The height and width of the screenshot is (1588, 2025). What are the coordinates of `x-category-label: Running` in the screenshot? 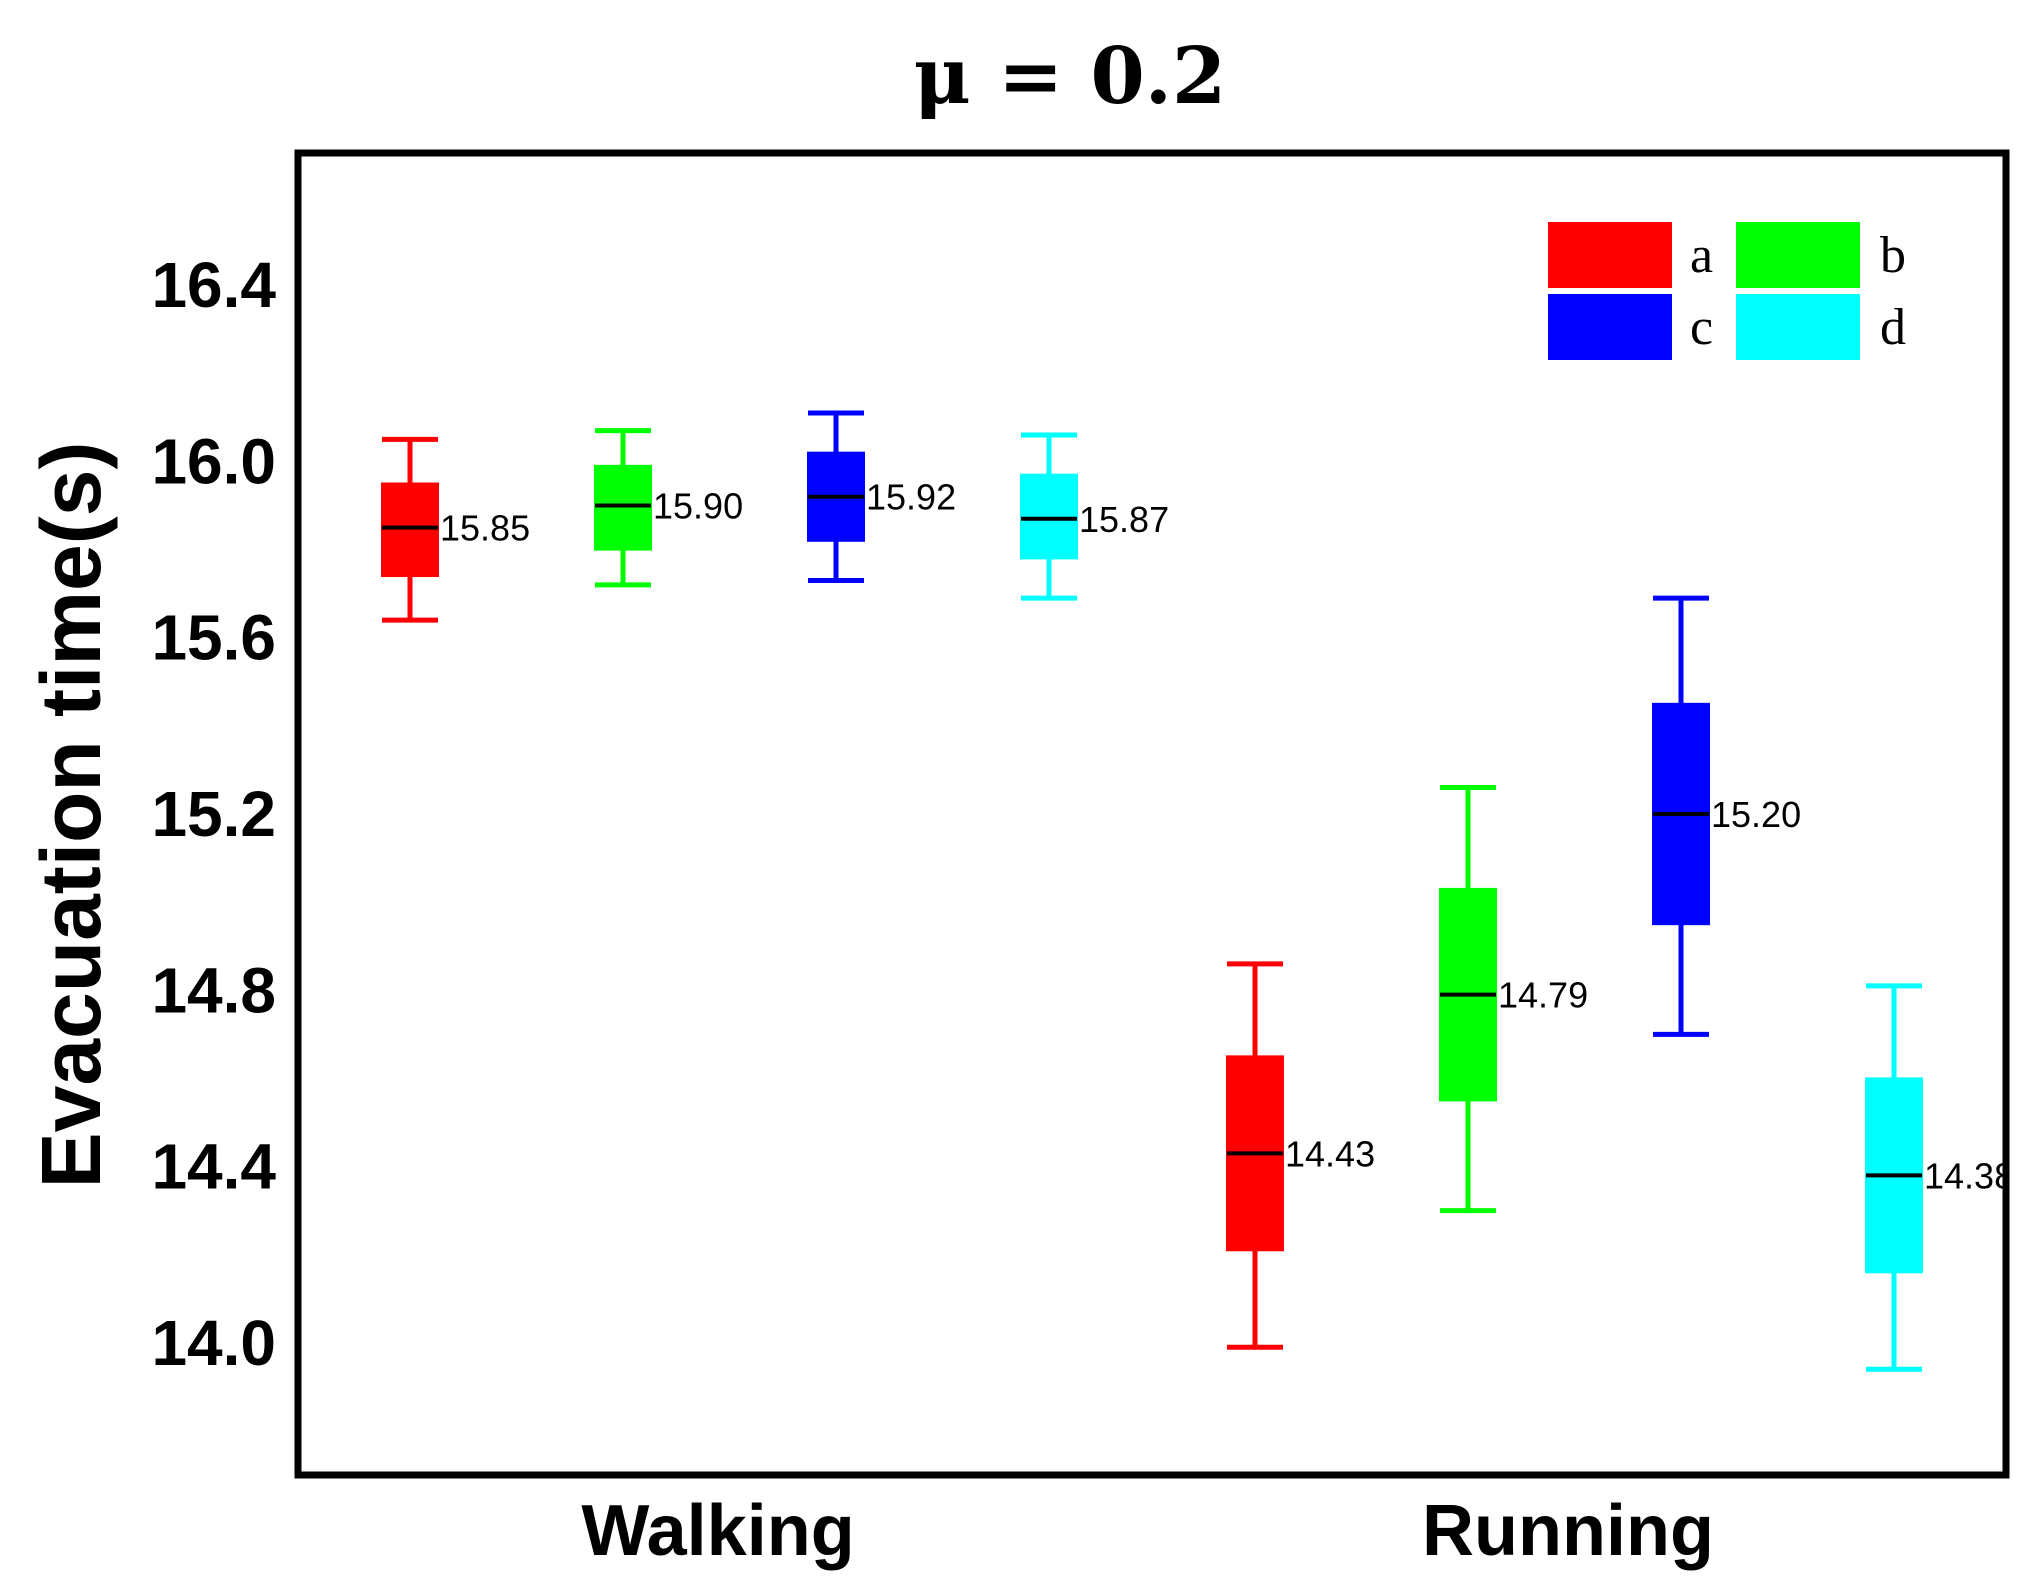 It's located at (1568, 1531).